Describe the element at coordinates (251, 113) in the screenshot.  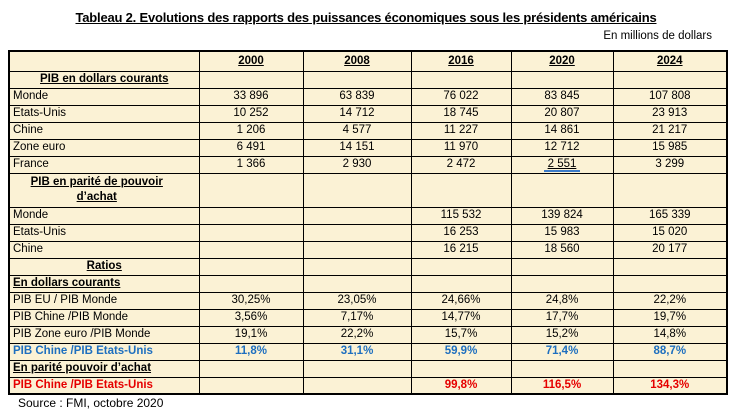
I see `table-cell: 10 252` at that location.